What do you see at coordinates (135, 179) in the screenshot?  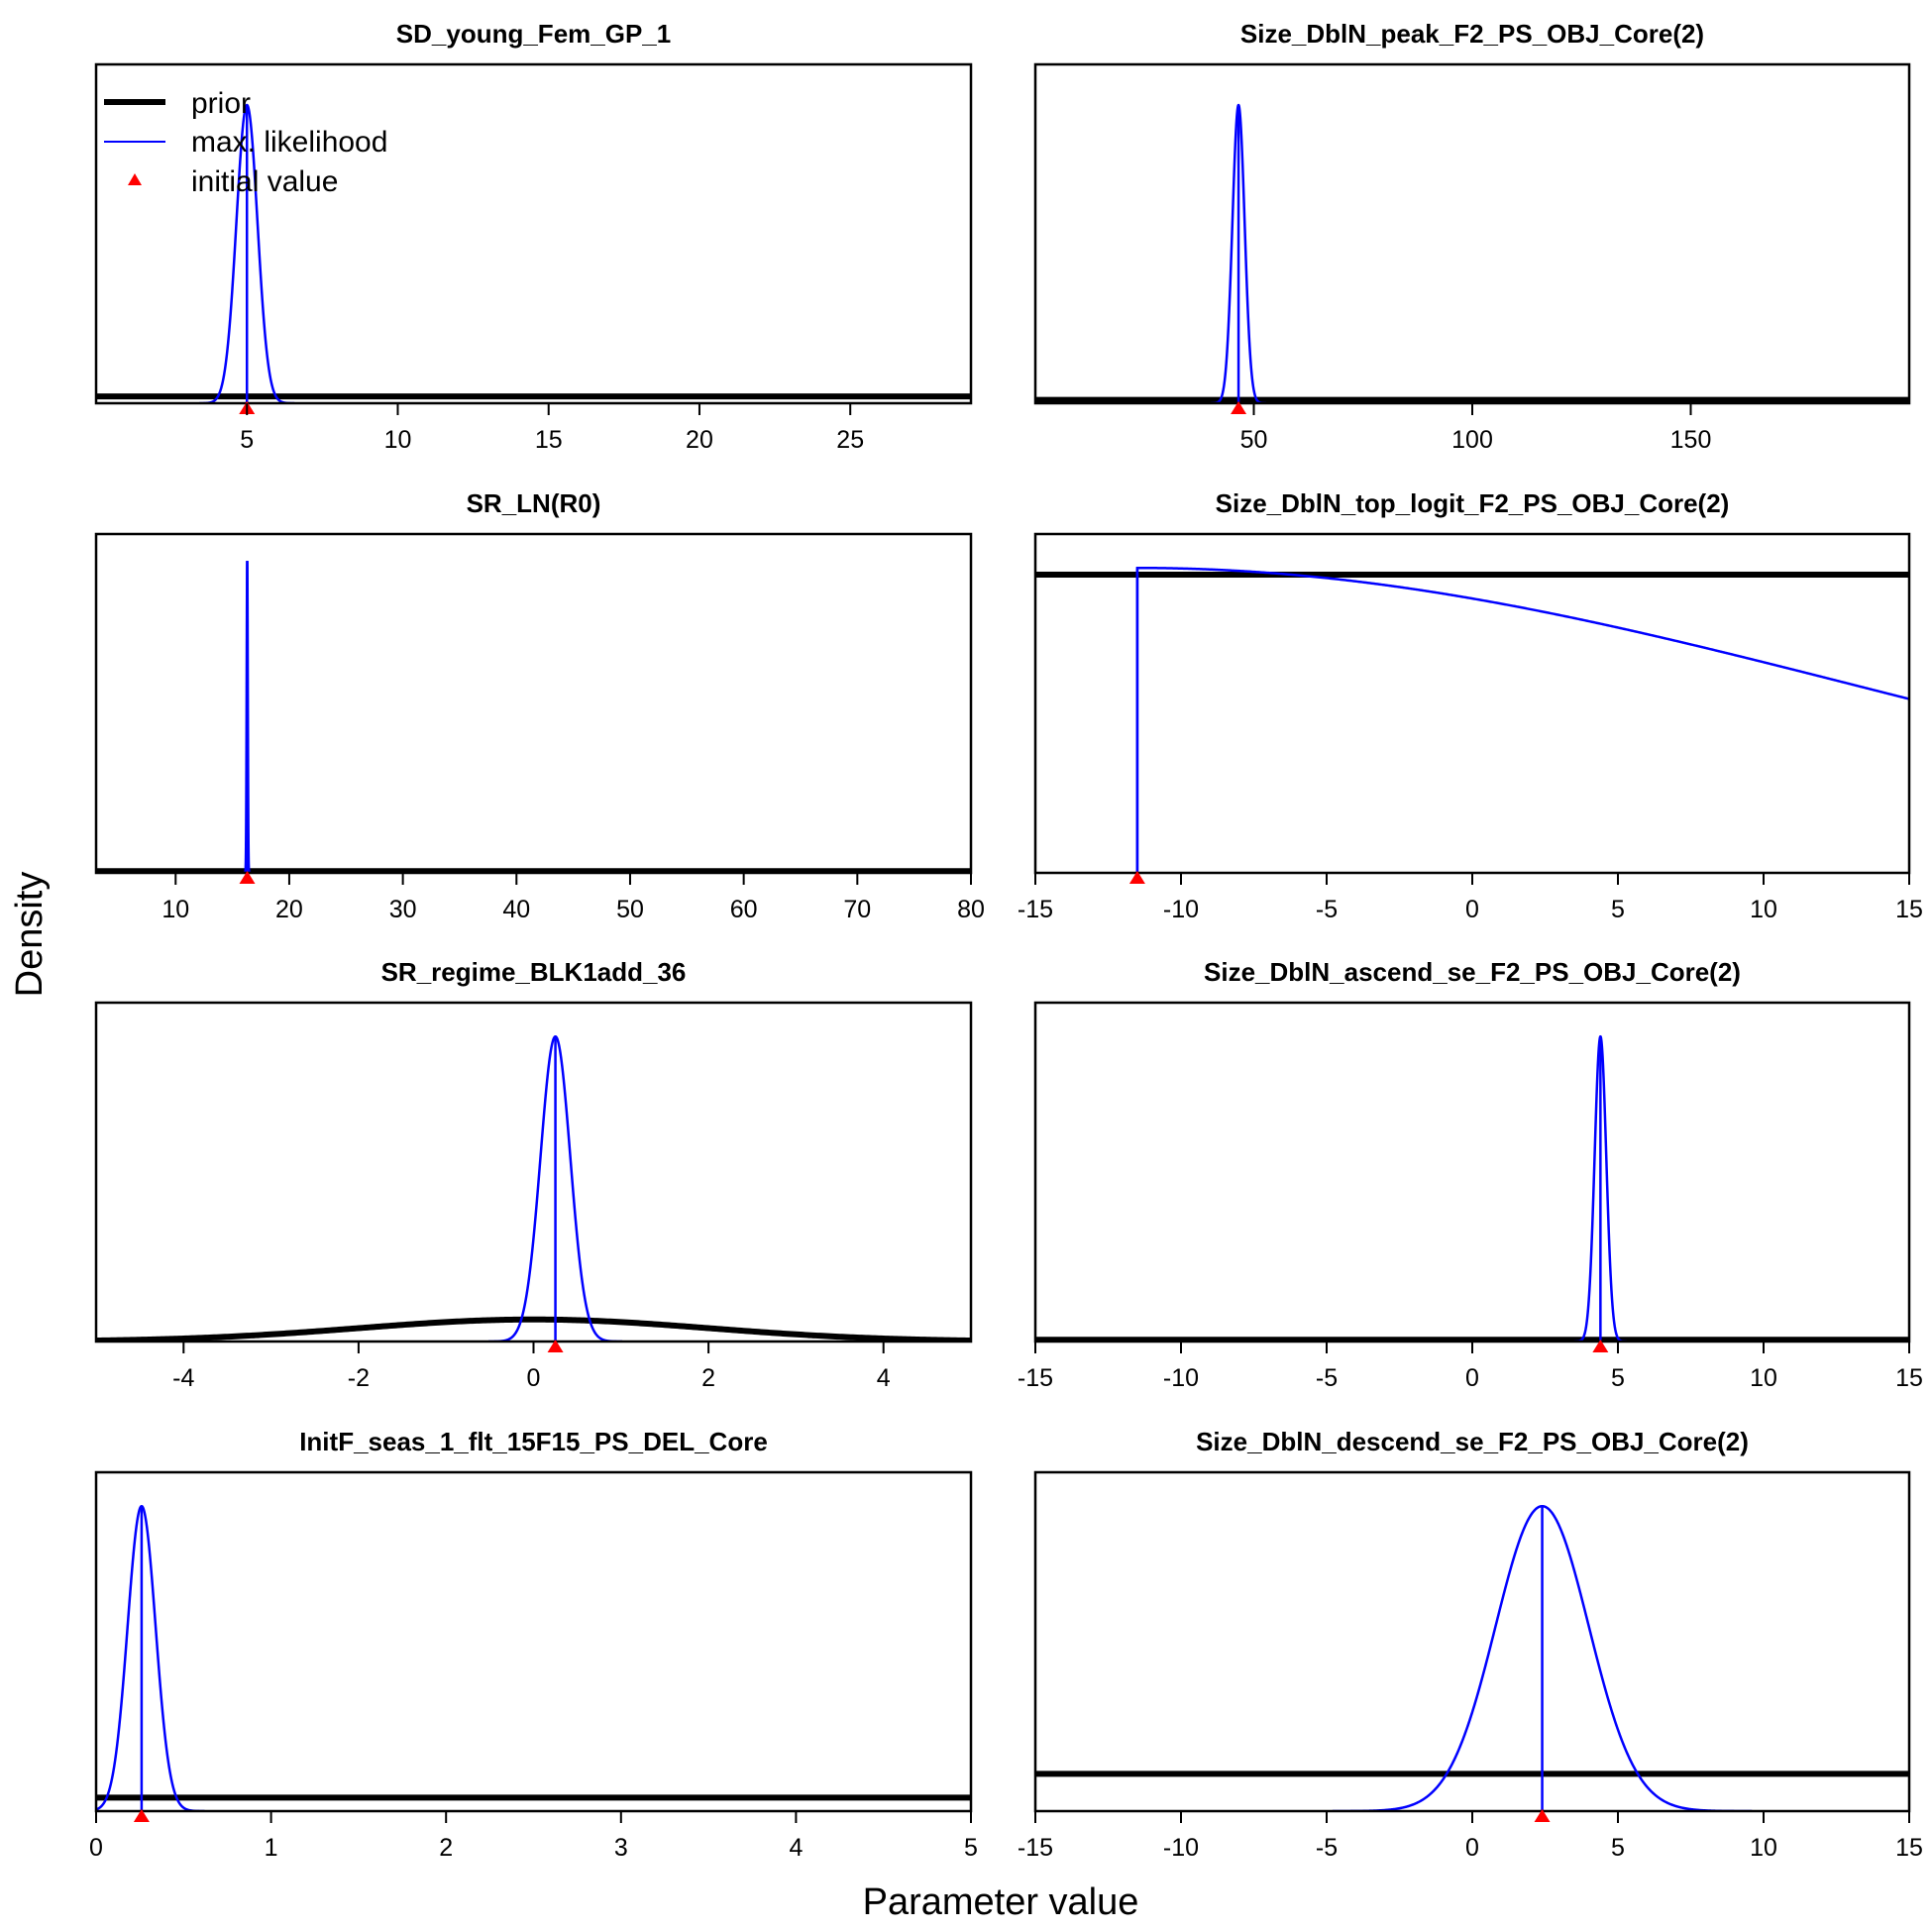 I see `legend-initial-marker` at bounding box center [135, 179].